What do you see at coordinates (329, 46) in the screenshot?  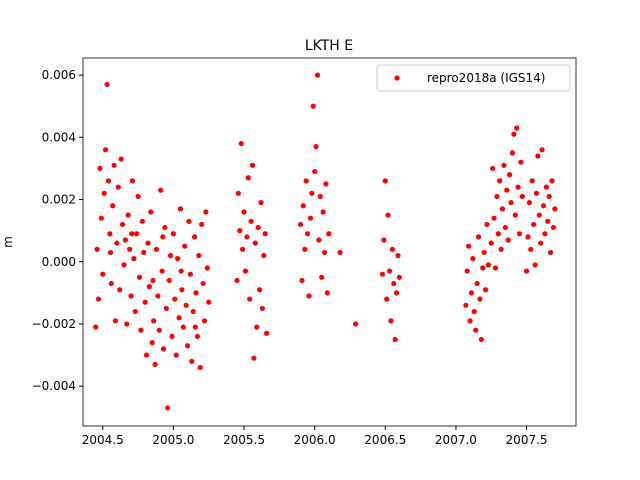 I see `chart-title: LKTH E` at bounding box center [329, 46].